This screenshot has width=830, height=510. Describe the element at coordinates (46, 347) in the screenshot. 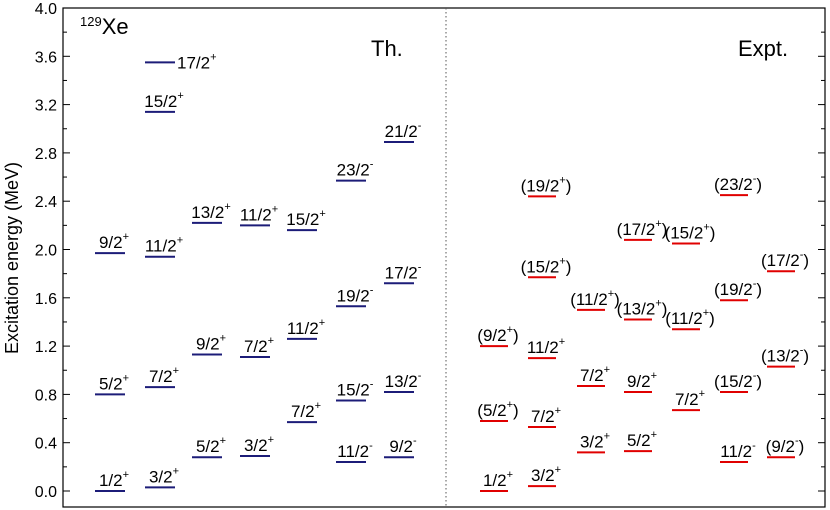

I see `y-tick-label: 1.2` at that location.